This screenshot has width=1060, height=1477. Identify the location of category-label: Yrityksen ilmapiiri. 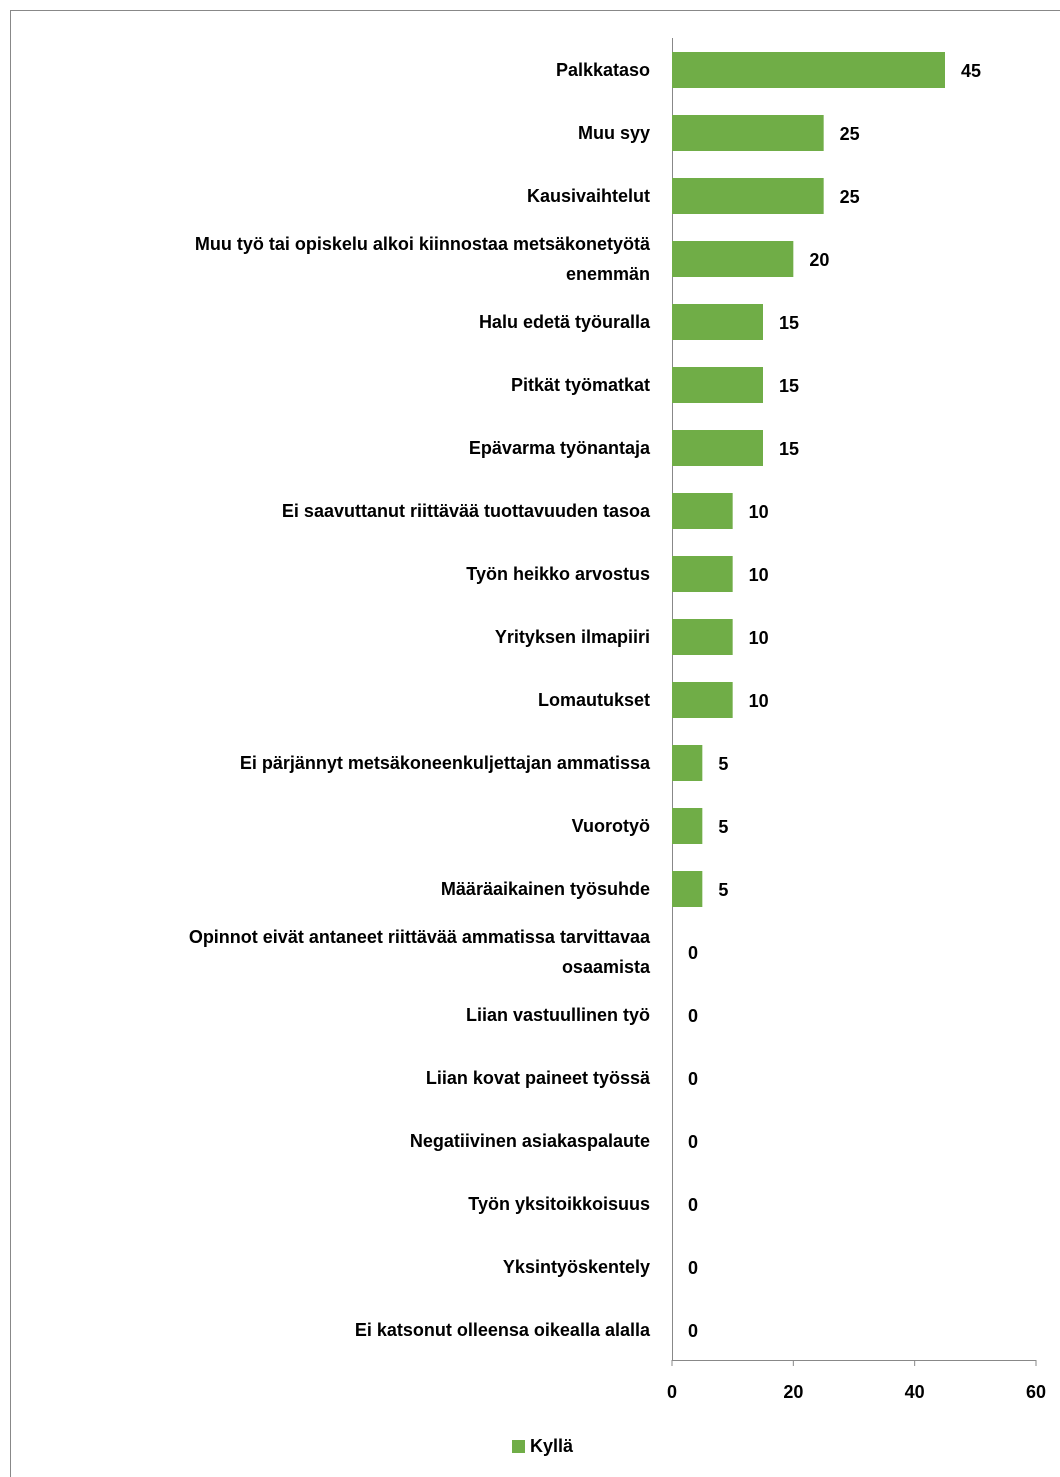
(572, 637).